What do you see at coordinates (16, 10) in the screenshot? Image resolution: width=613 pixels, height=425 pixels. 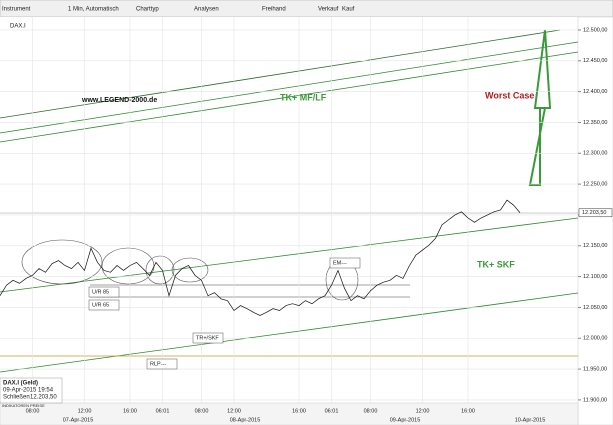 I see `toolbar-button: Instrument` at bounding box center [16, 10].